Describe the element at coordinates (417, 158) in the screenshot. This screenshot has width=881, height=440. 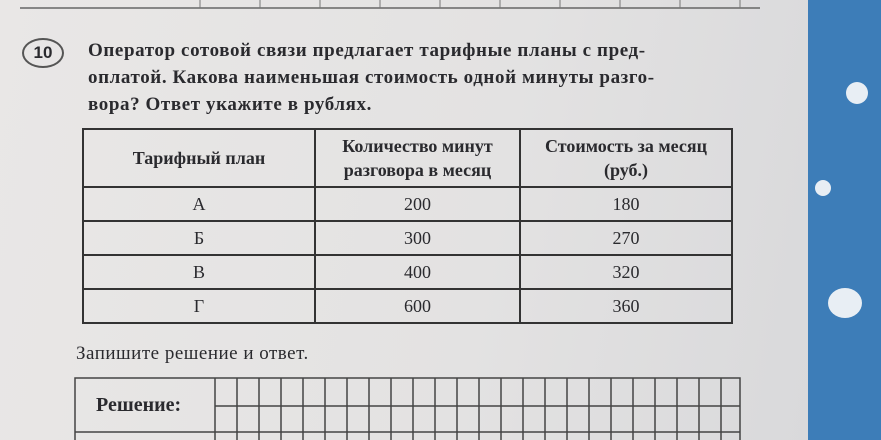
I see `header-cell: Количество минут разговора в месяц` at that location.